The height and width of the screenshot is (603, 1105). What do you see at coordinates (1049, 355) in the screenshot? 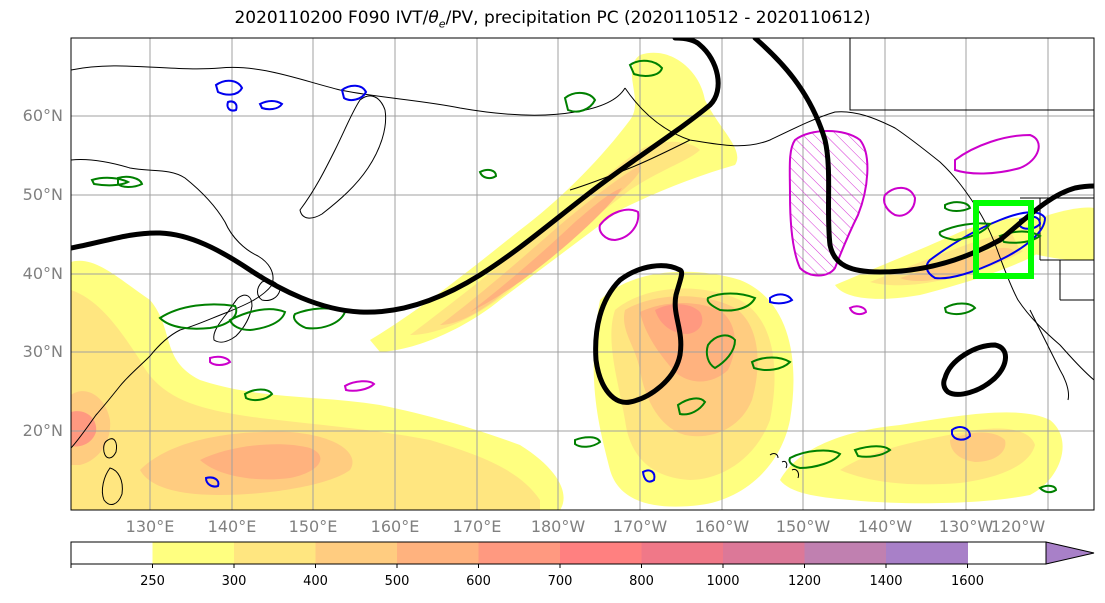
I see `mexico-baja` at bounding box center [1049, 355].